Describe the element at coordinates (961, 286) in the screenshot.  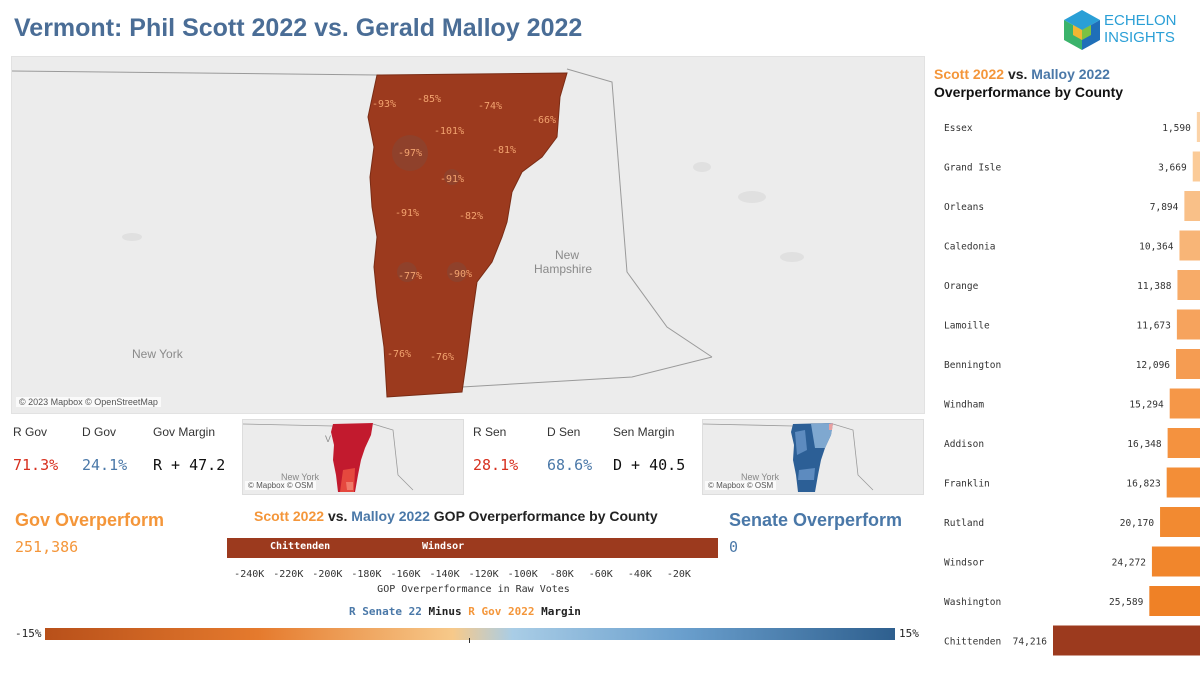
I see `county-label: Orange` at that location.